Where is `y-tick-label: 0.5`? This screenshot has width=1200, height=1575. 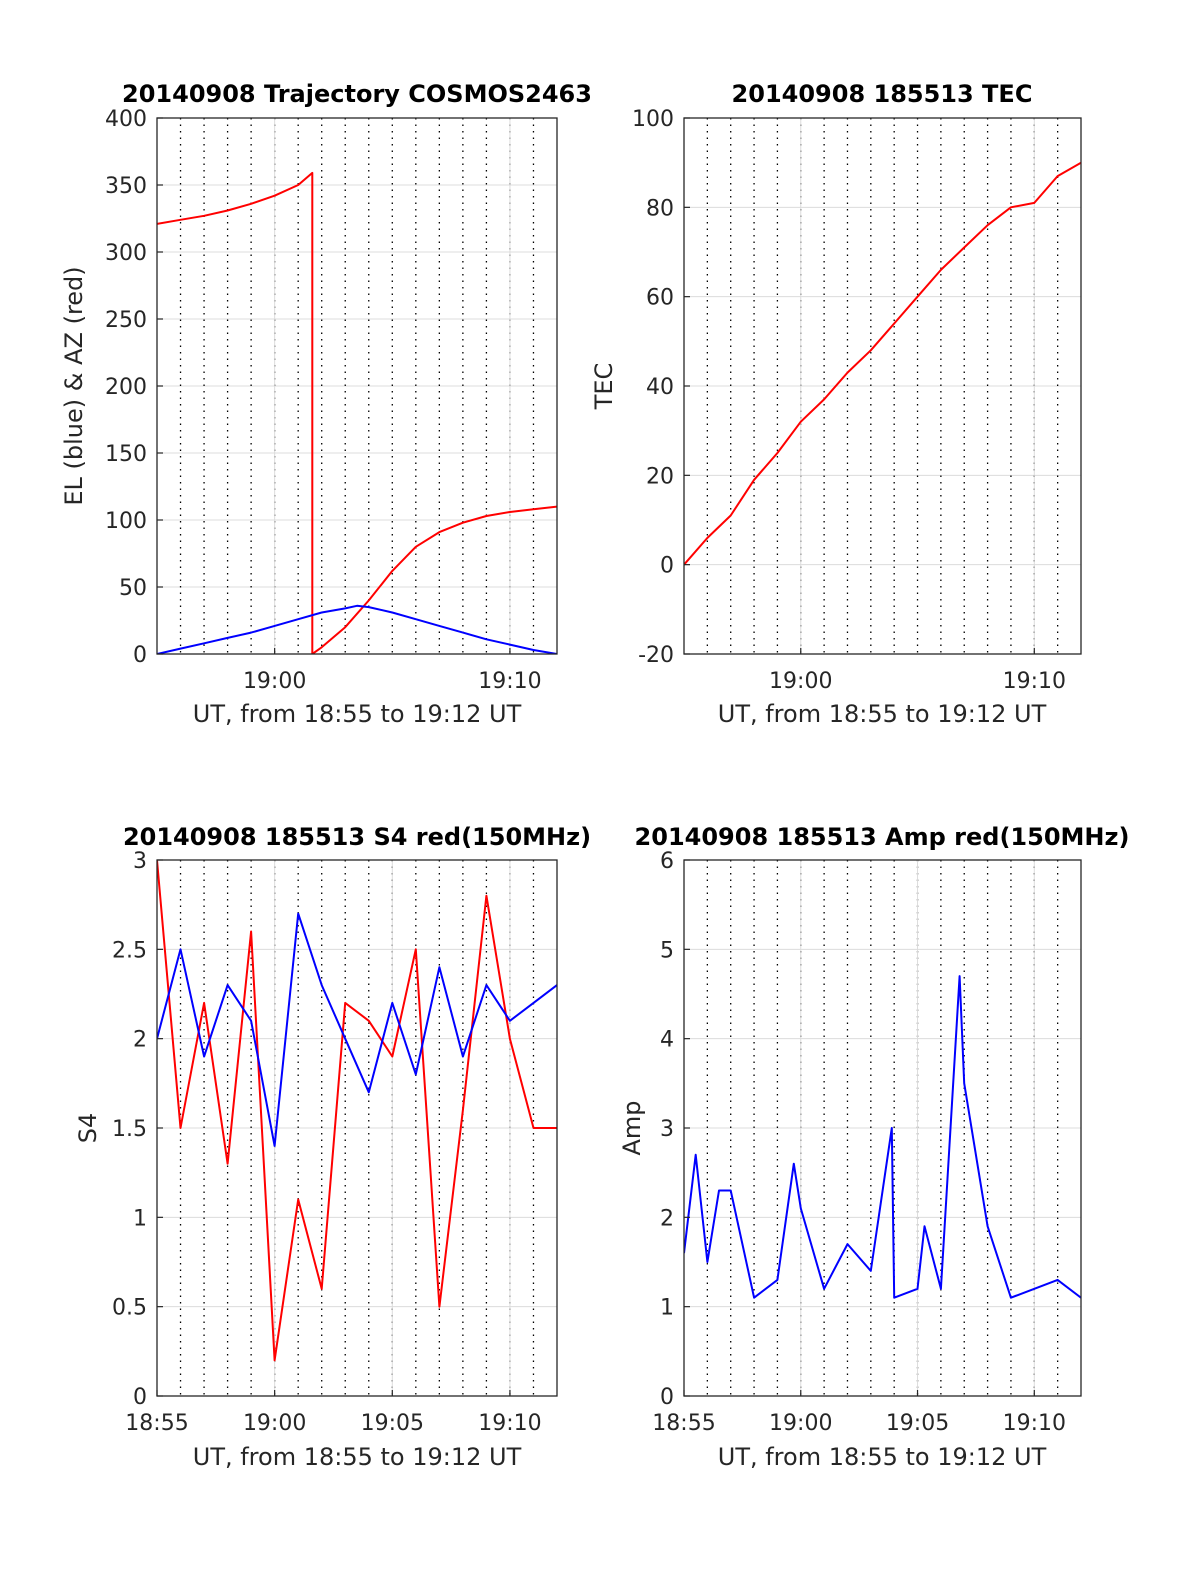
y-tick-label: 0.5 is located at coordinates (129, 1308).